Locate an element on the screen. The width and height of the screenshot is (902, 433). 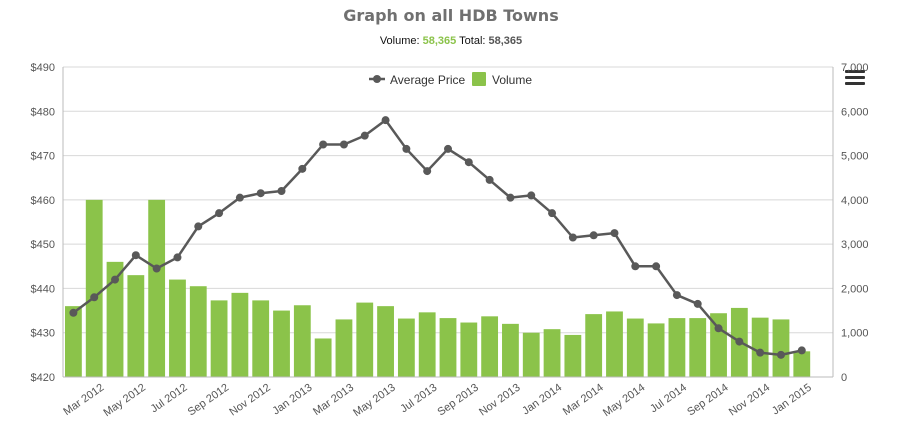
x-tick-label: Jan 2015 is located at coordinates (792, 400).